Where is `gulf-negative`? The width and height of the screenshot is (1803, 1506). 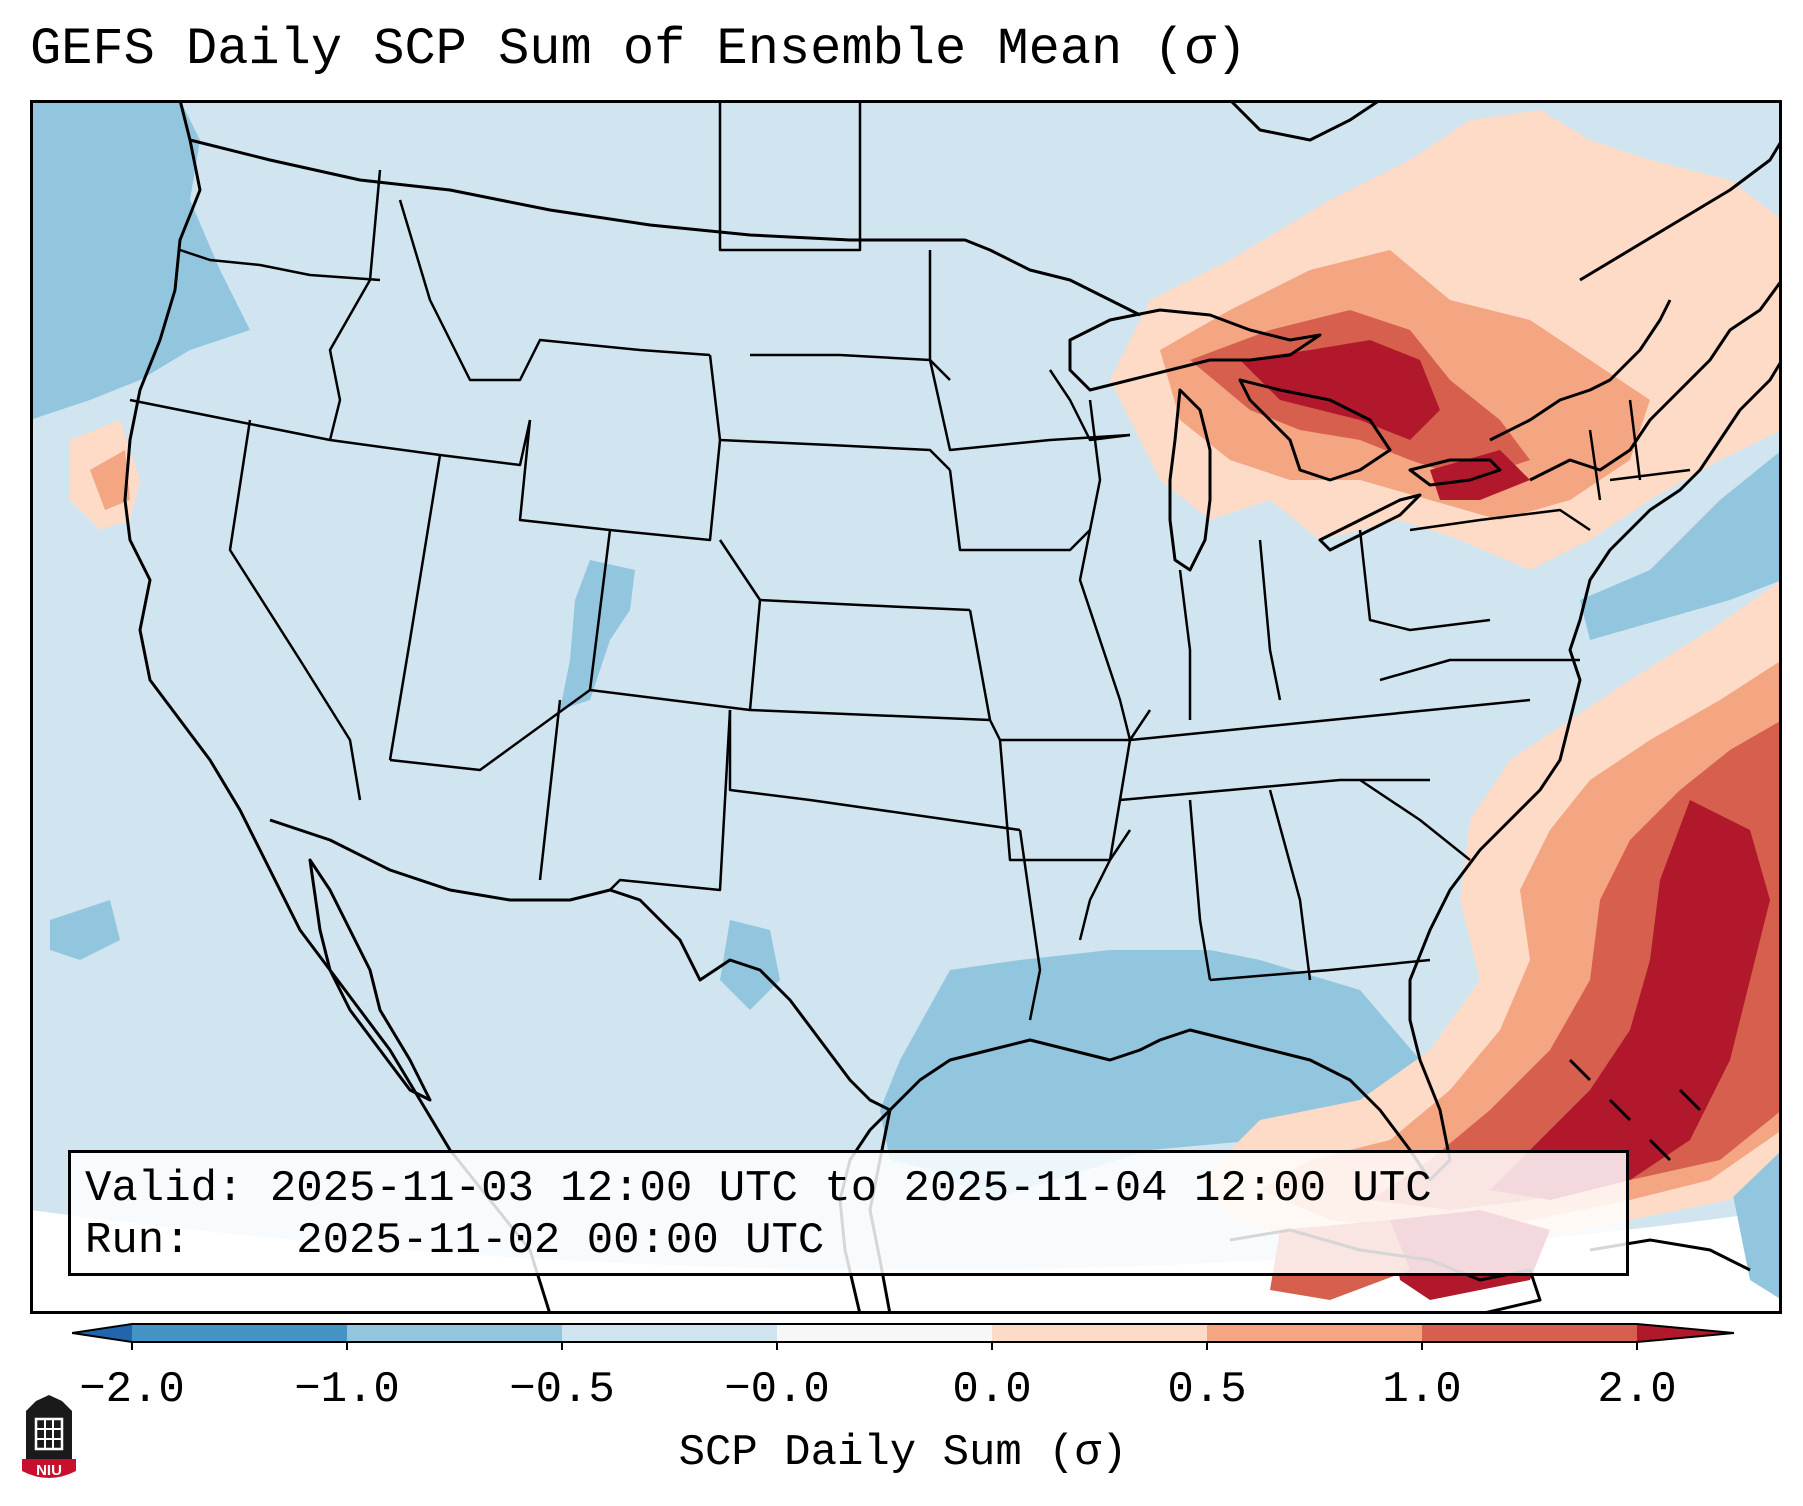 gulf-negative is located at coordinates (1160, 1075).